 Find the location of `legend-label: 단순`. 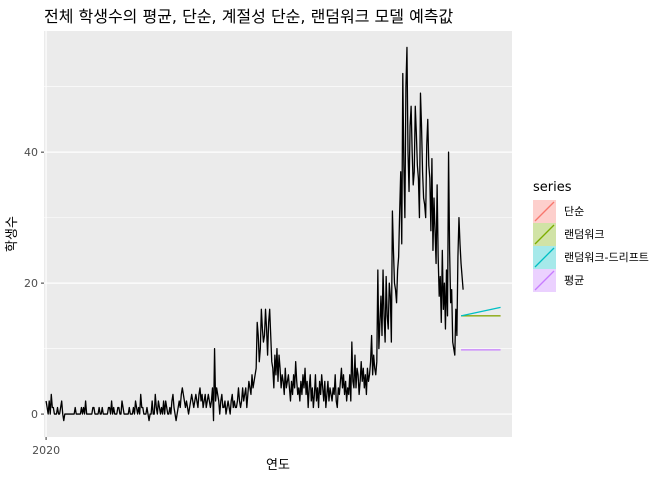

legend-label: 단순 is located at coordinates (574, 211).